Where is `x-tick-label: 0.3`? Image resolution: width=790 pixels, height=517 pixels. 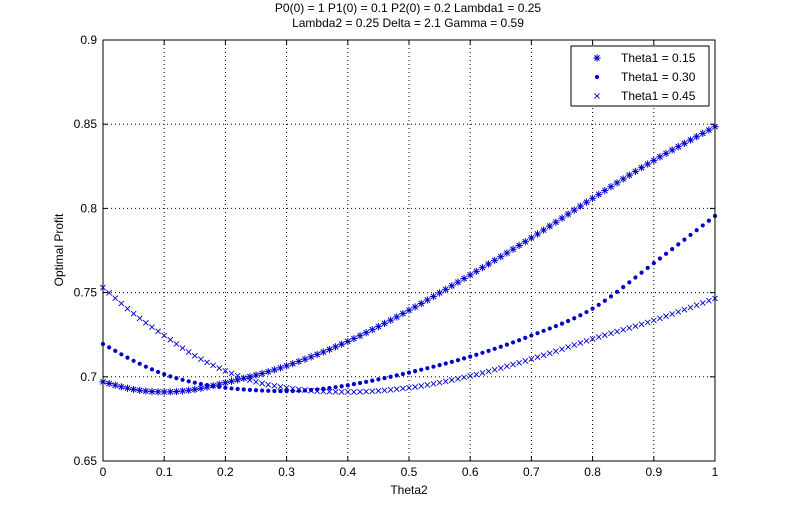 x-tick-label: 0.3 is located at coordinates (286, 472).